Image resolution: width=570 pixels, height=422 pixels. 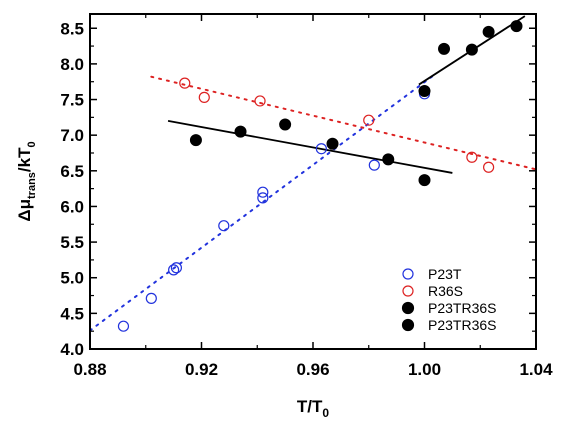 I want to click on x-axis-label: T/T0, so click(x=313, y=408).